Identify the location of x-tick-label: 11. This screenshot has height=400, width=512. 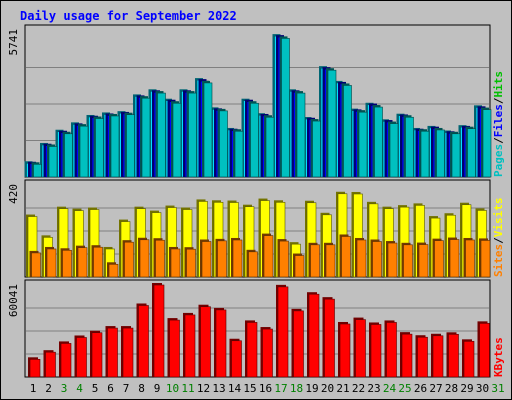
(187, 388).